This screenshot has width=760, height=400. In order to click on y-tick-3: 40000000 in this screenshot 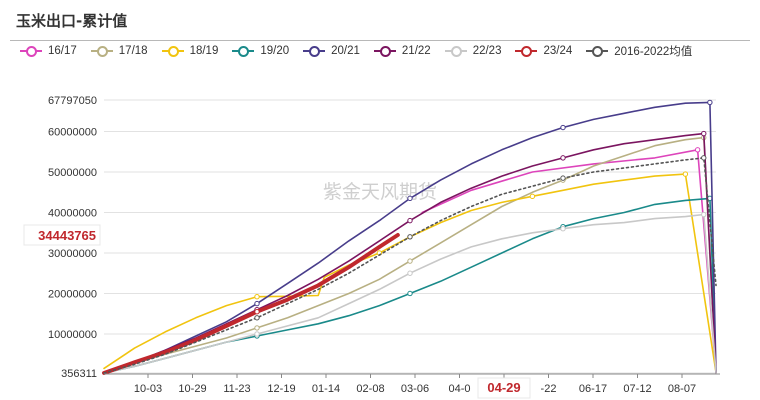, I will do `click(72, 214)`.